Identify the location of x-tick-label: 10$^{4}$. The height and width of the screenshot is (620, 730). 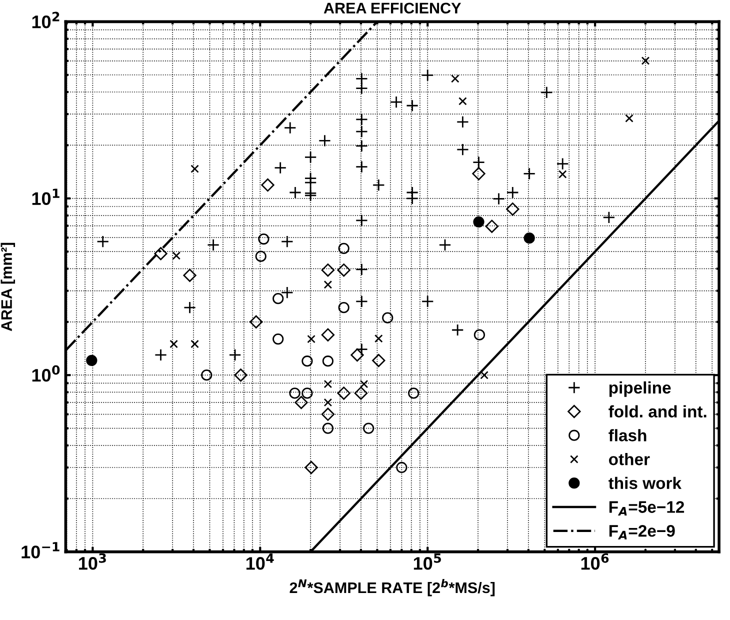
(260, 561).